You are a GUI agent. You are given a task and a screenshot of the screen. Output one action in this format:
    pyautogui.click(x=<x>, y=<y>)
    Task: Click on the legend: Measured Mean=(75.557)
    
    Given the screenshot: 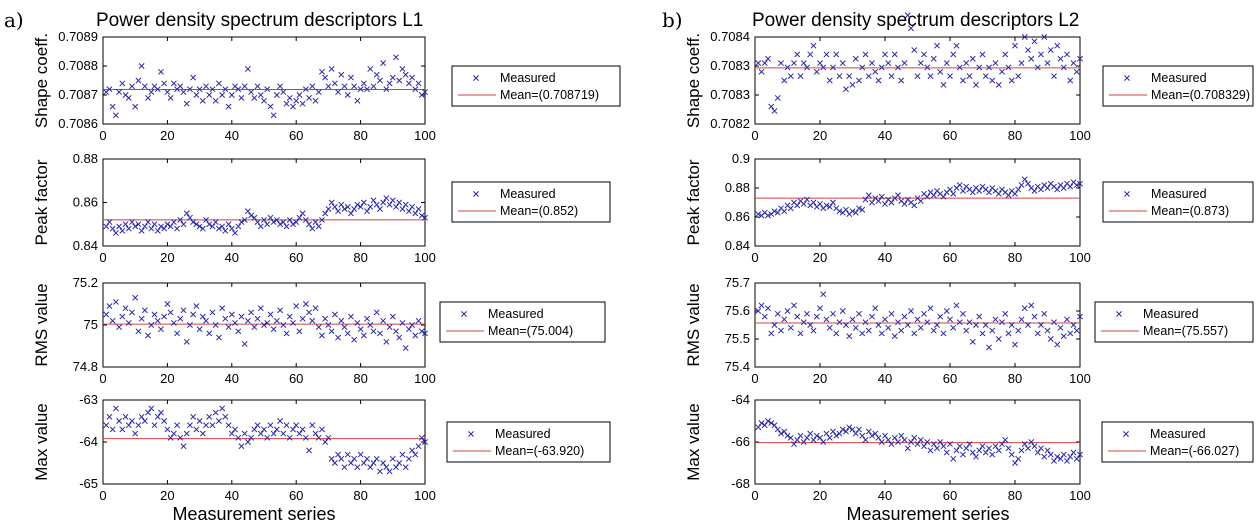 What is the action you would take?
    pyautogui.click(x=1174, y=322)
    